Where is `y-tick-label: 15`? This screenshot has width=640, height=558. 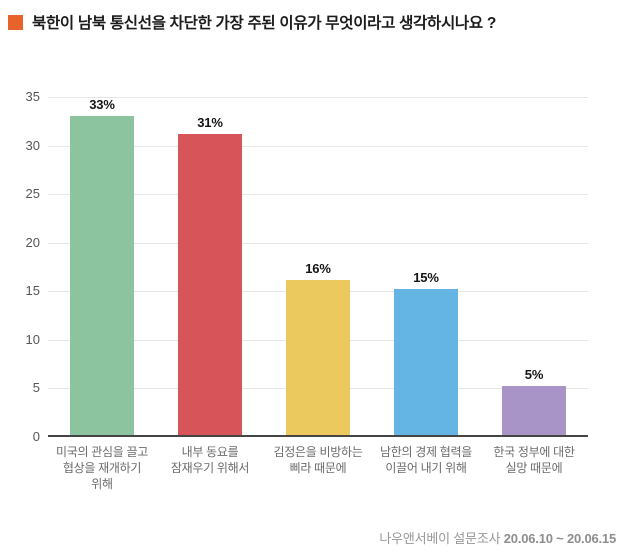
y-tick-label: 15 is located at coordinates (32, 291).